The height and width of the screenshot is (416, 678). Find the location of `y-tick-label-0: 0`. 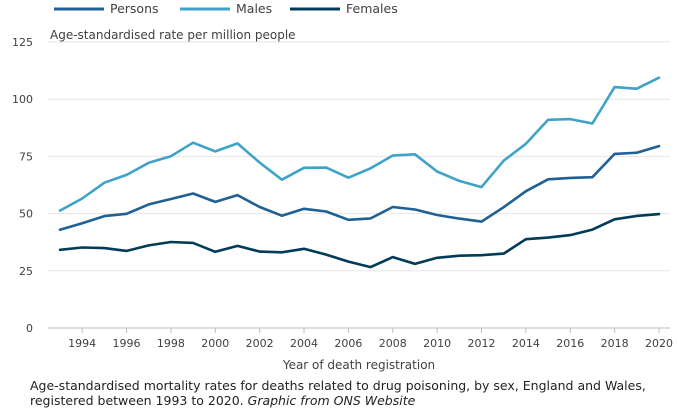

y-tick-label-0: 0 is located at coordinates (29, 328).